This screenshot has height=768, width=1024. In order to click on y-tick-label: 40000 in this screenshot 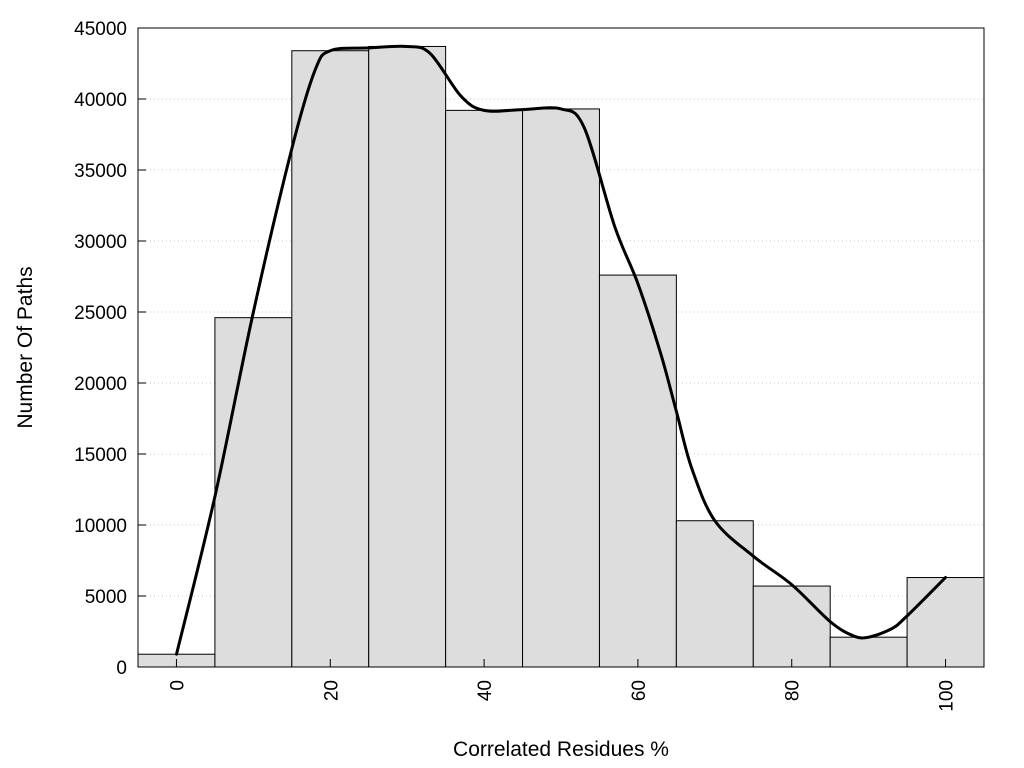, I will do `click(100, 100)`.